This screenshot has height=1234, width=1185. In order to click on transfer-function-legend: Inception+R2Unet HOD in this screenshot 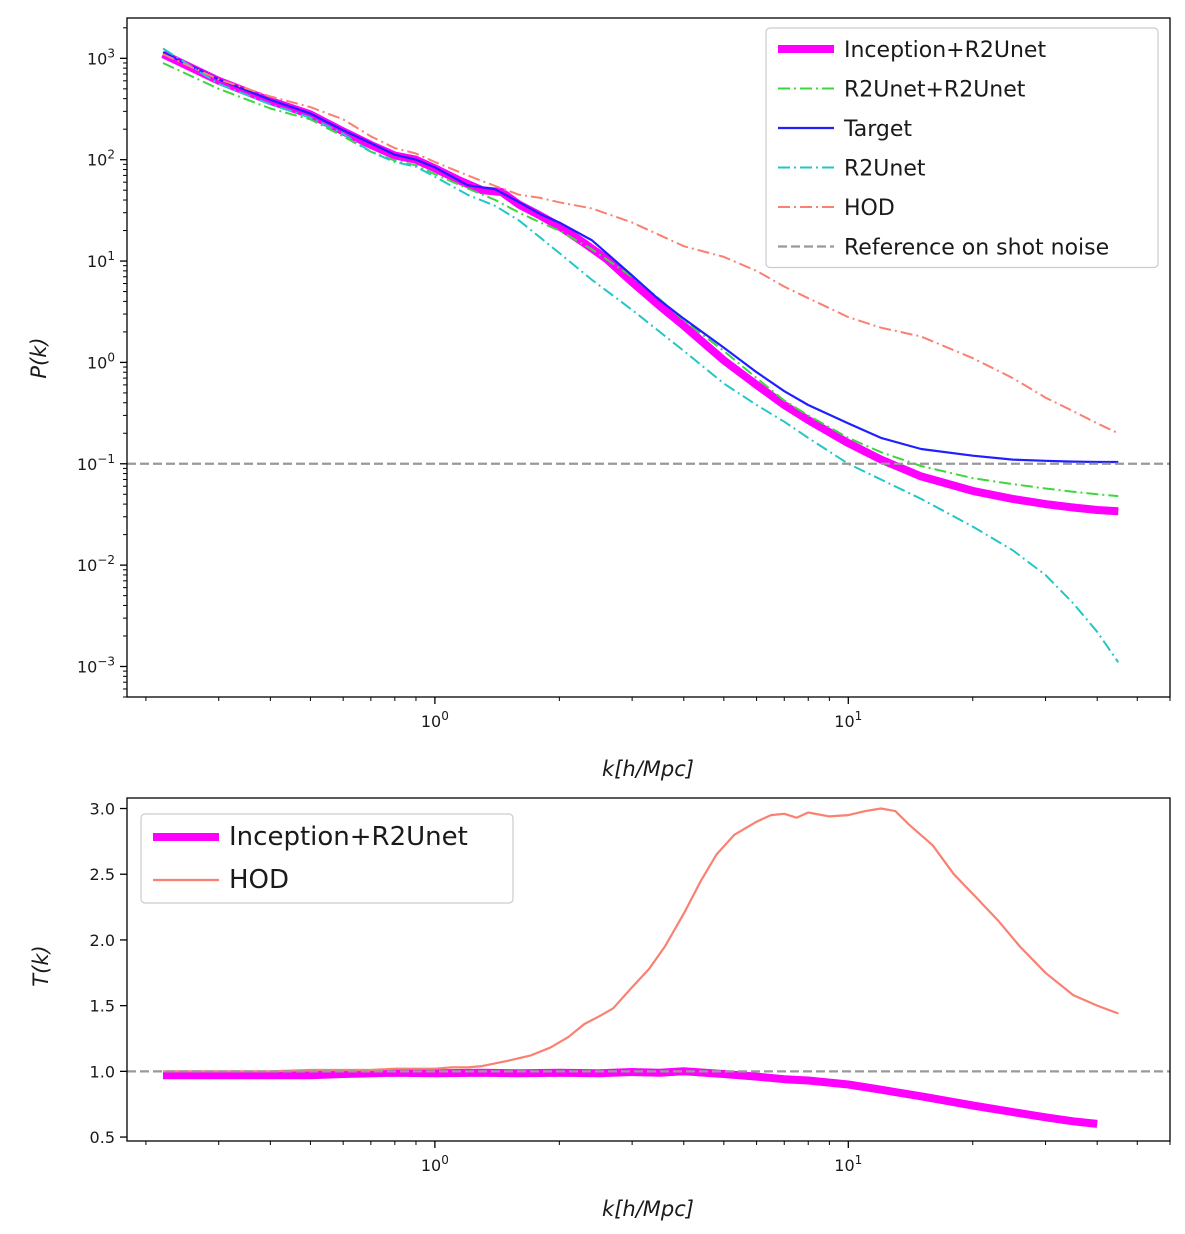, I will do `click(327, 858)`.